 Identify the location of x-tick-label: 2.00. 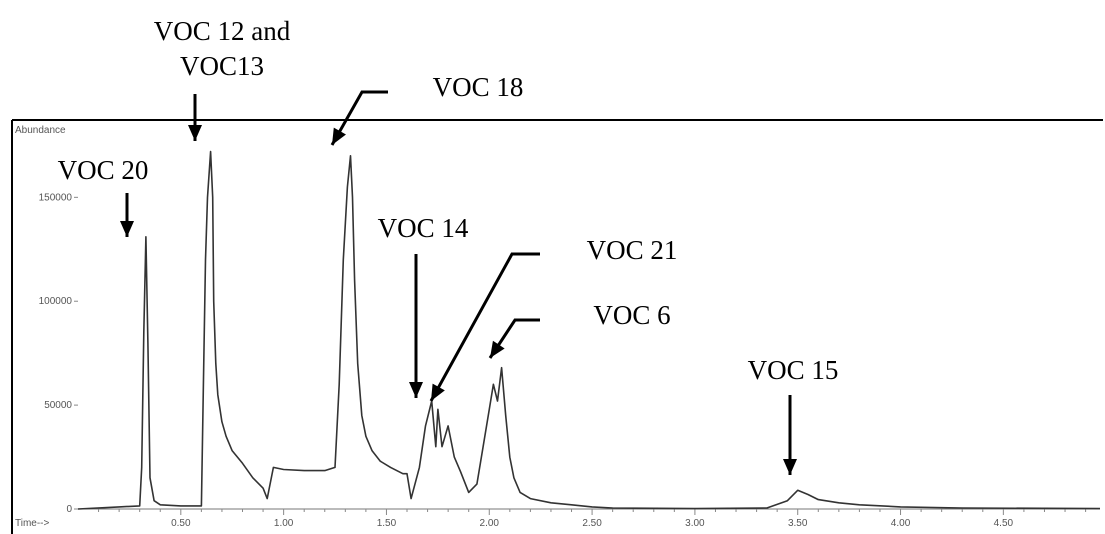
(490, 523).